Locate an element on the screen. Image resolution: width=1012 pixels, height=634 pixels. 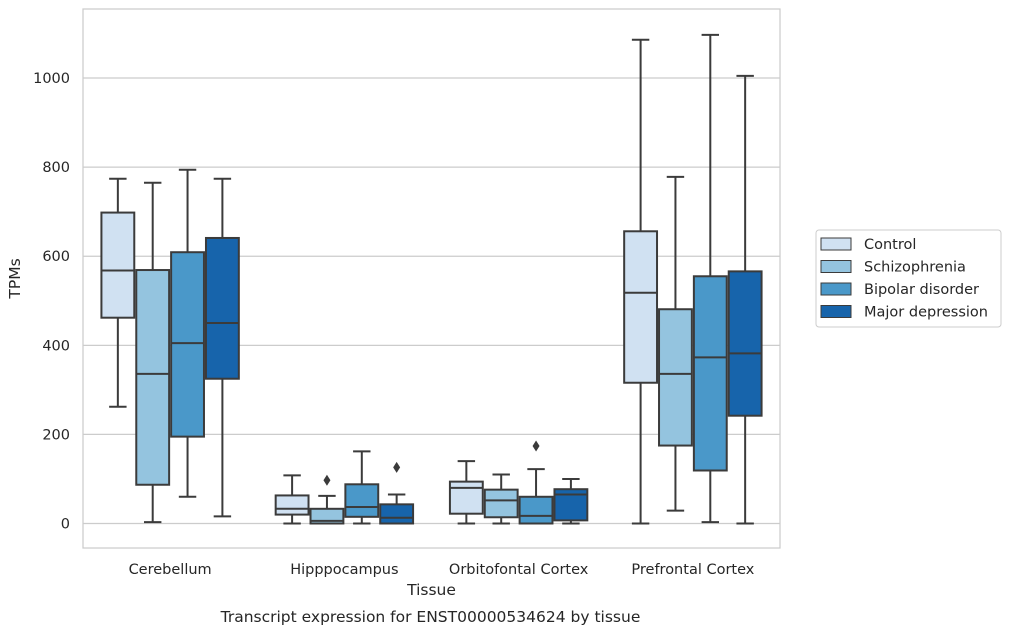
y-tick-label: 200 is located at coordinates (56, 435).